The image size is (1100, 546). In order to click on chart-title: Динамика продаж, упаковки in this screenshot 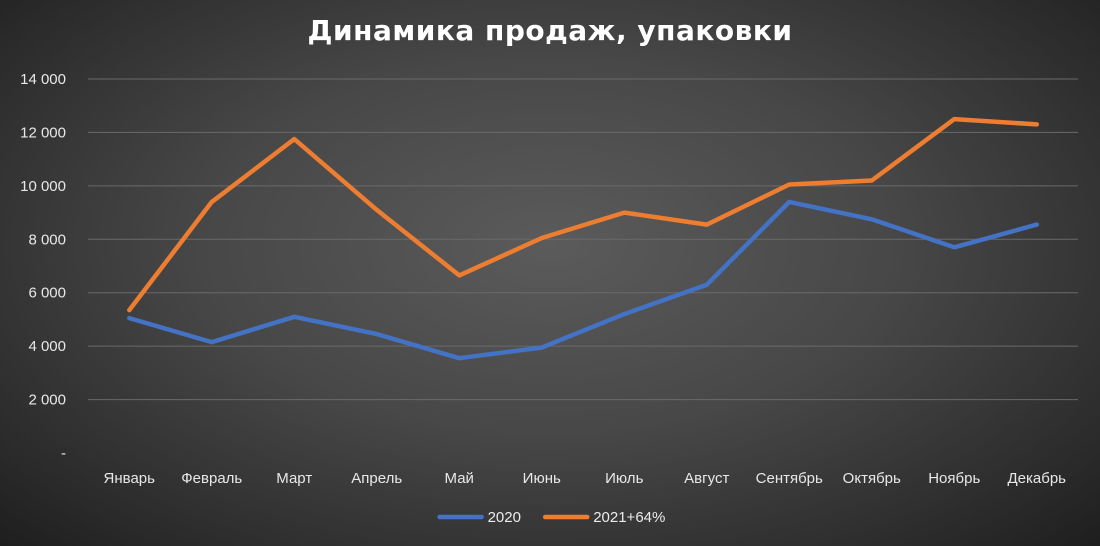, I will do `click(550, 30)`.